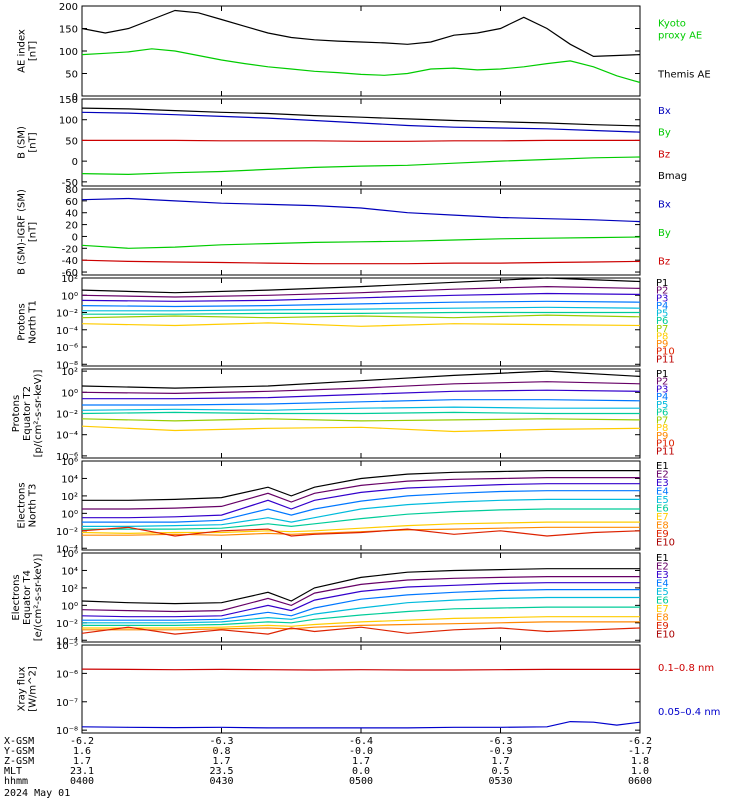 This screenshot has width=750, height=800. I want to click on series-E4-line, so click(361, 506).